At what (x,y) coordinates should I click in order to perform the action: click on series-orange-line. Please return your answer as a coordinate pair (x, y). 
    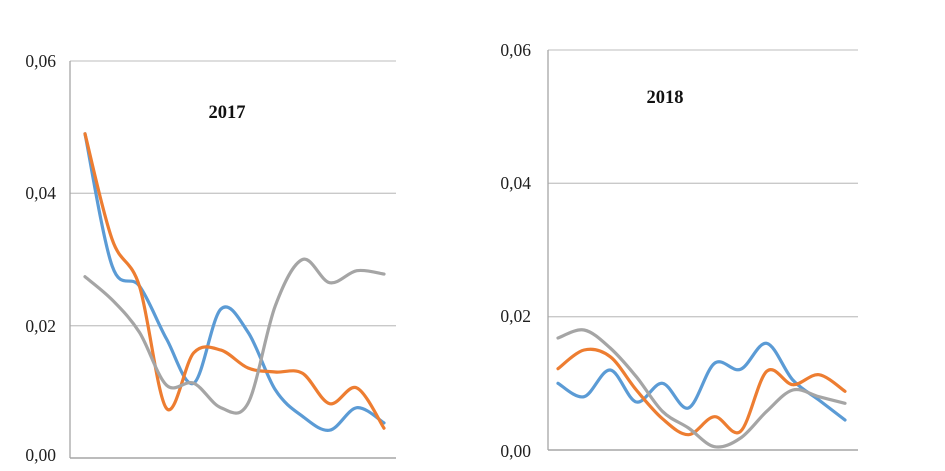
    Looking at the image, I should click on (701, 392).